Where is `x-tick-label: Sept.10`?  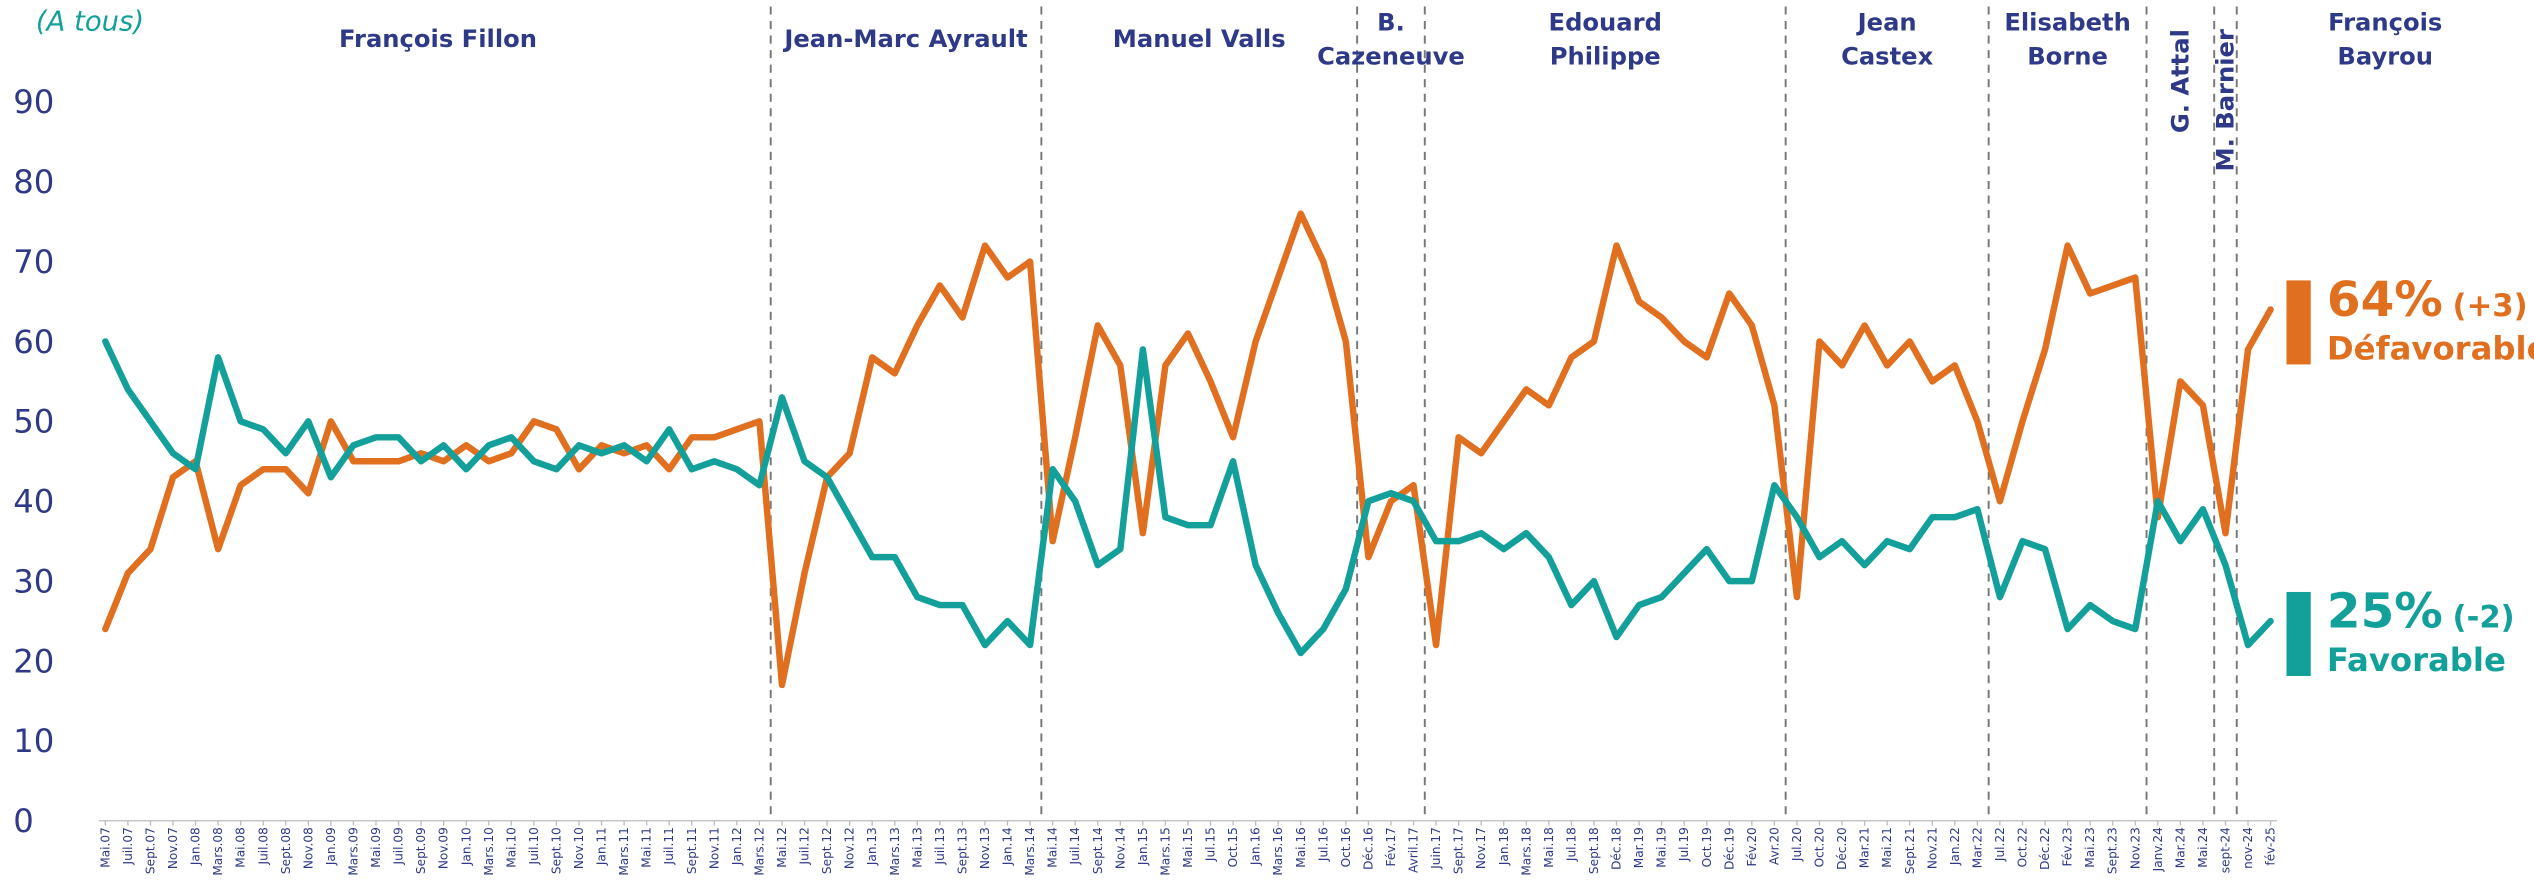
x-tick-label: Sept.10 is located at coordinates (556, 850).